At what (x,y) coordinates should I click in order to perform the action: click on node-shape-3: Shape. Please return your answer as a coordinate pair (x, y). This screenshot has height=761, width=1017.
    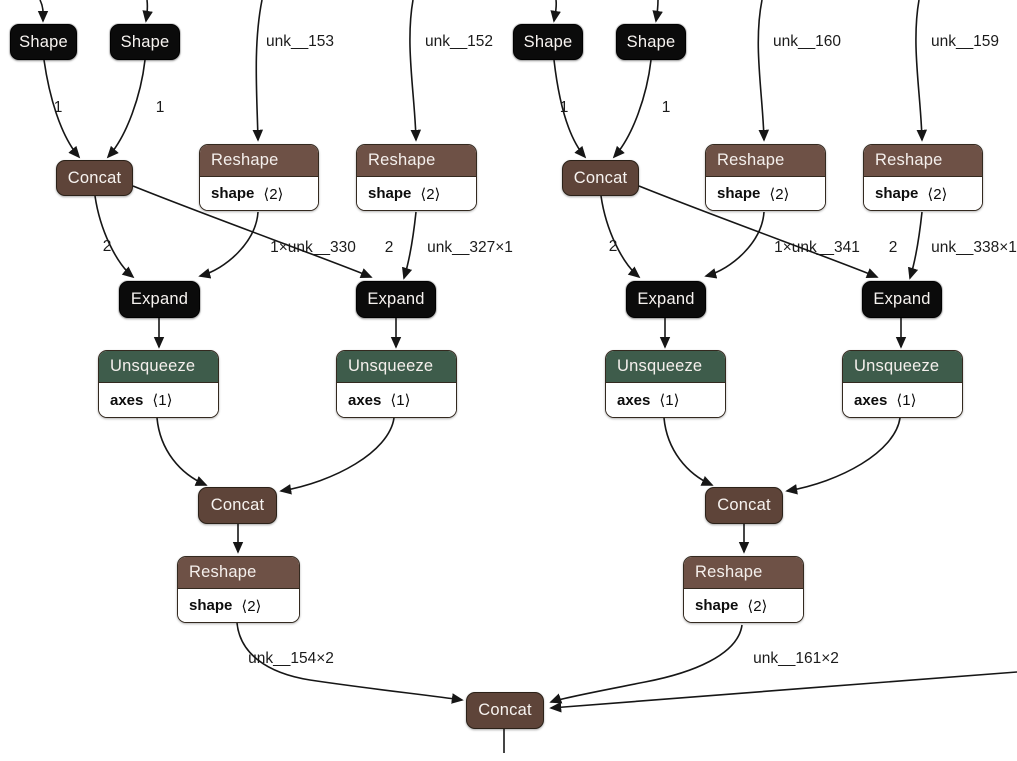
    Looking at the image, I should click on (548, 42).